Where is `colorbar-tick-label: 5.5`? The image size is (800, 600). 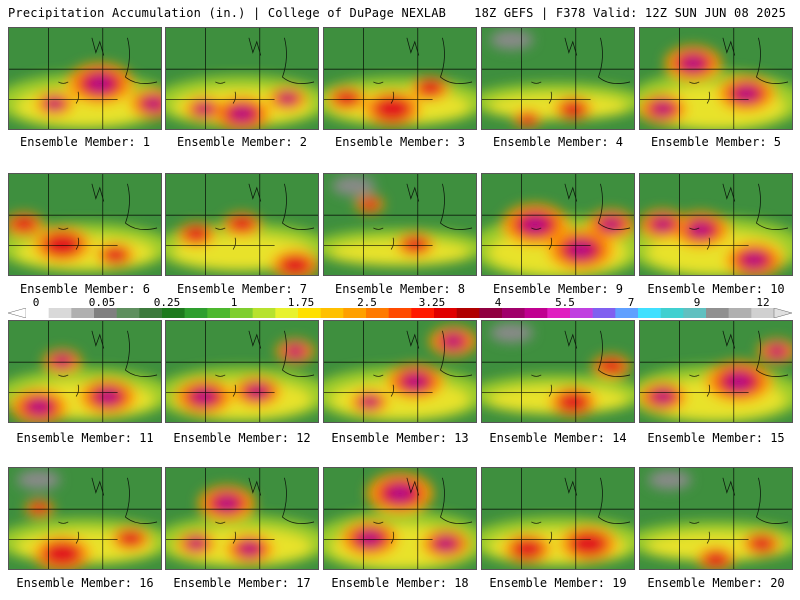
colorbar-tick-label: 5.5 is located at coordinates (565, 302).